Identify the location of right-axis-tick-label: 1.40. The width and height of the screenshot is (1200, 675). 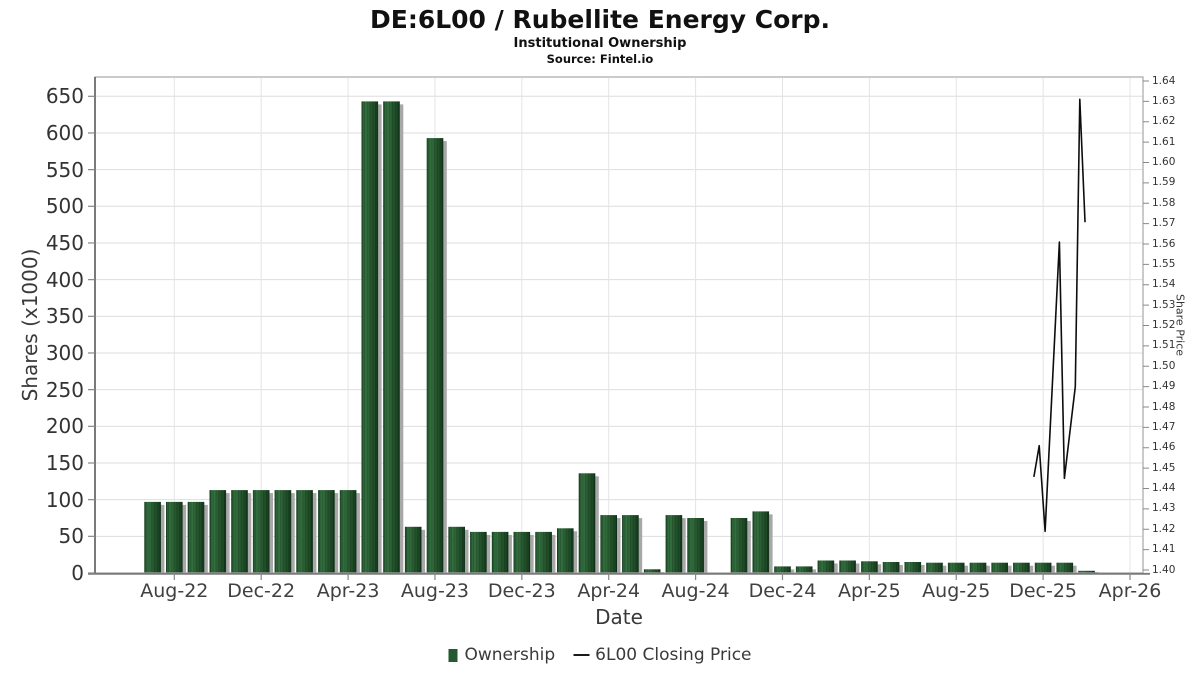
(1164, 569).